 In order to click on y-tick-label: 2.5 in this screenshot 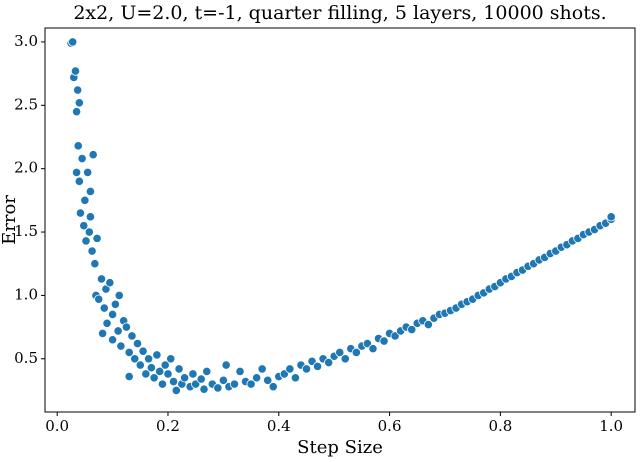, I will do `click(26, 104)`.